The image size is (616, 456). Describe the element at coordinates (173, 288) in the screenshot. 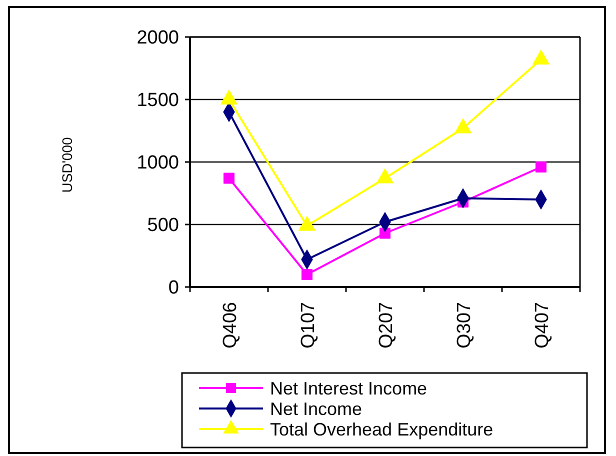

I see `y-tick-label: 0` at that location.